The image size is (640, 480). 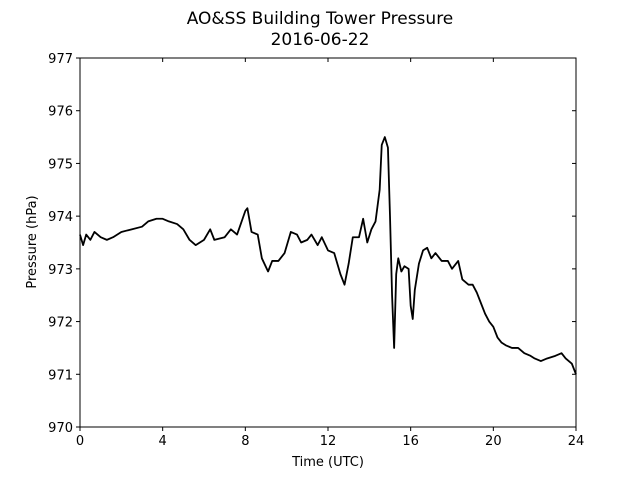 What do you see at coordinates (60, 323) in the screenshot?
I see `y-tick-label: 972` at bounding box center [60, 323].